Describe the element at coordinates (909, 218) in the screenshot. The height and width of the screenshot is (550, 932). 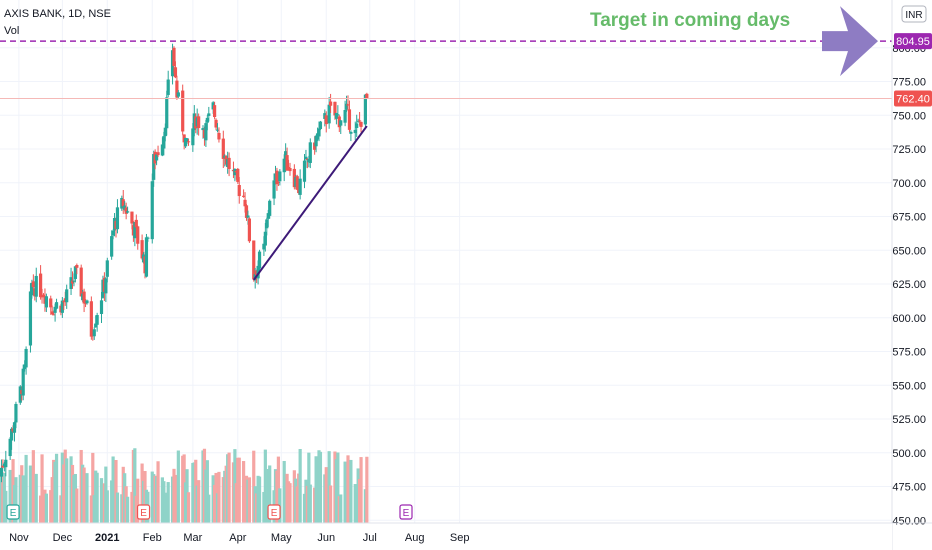
I see `y-tick-label: 675.00` at that location.